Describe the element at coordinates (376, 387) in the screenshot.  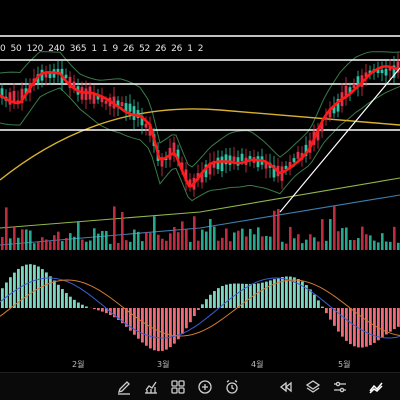
I see `chart-style-button` at that location.